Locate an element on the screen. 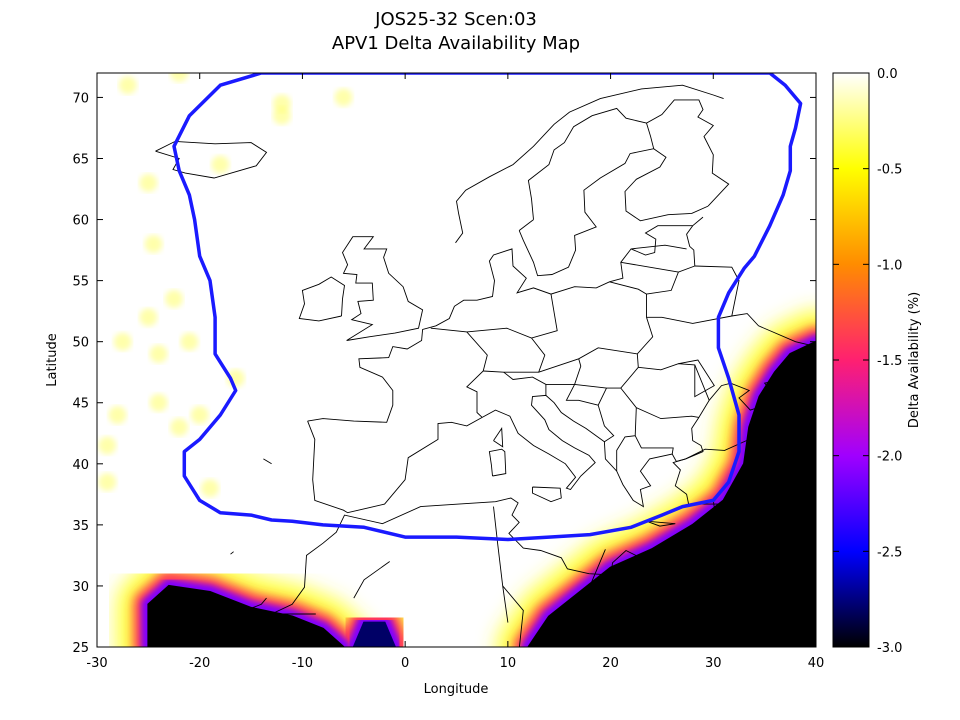  y-axis-label: Latitude is located at coordinates (52, 360).